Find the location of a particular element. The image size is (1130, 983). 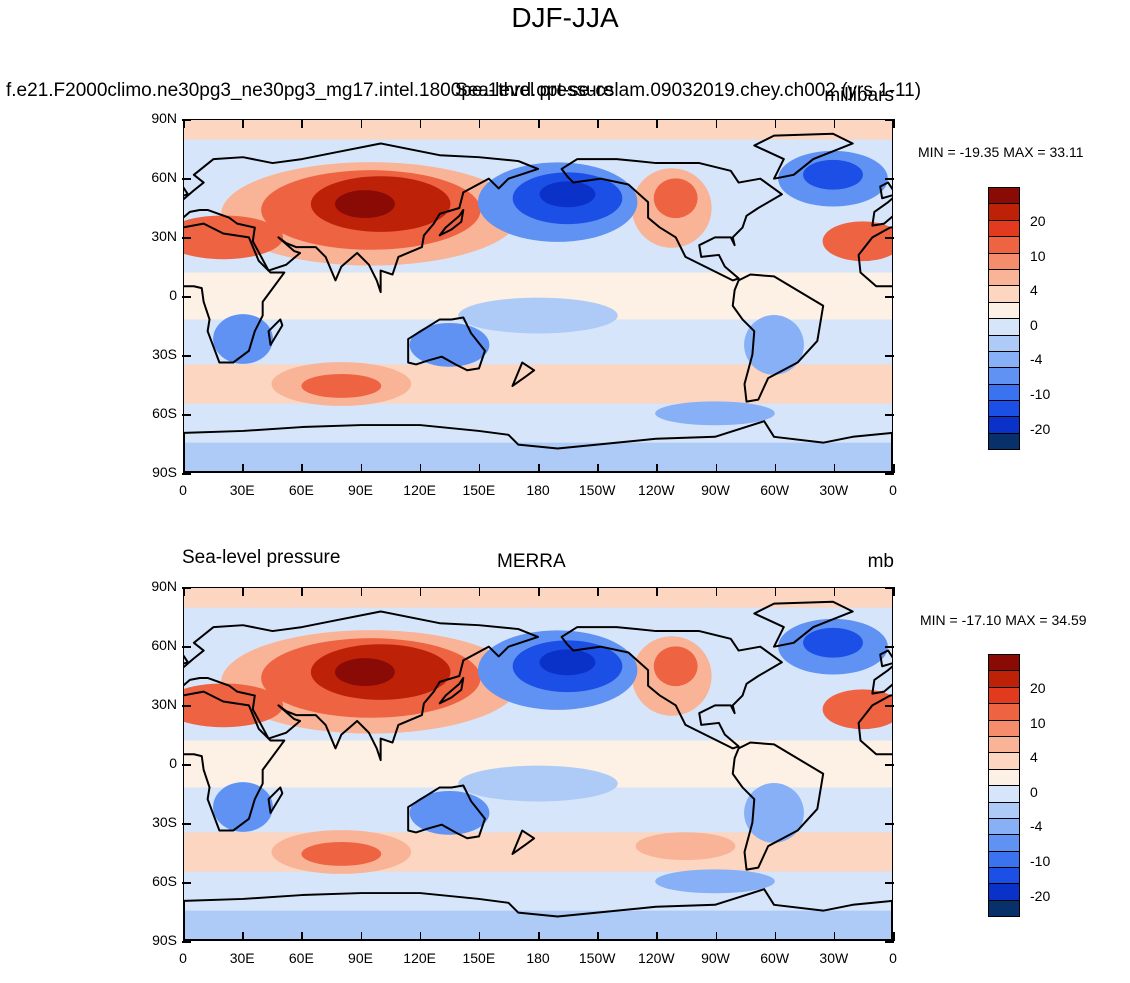

lat-tick-label: 60N is located at coordinates (164, 177).